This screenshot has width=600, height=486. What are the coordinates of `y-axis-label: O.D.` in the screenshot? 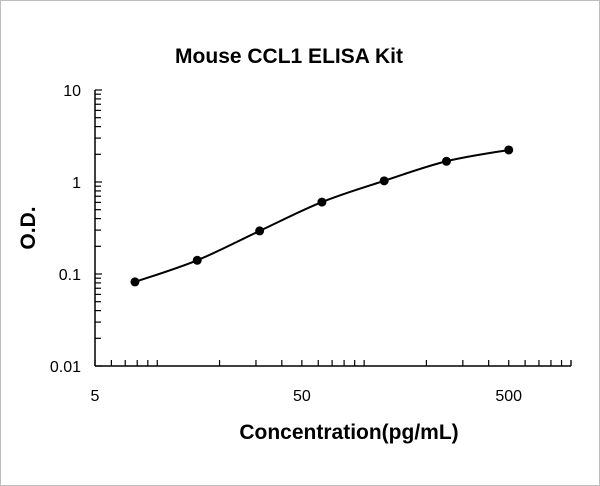 It's located at (28, 227).